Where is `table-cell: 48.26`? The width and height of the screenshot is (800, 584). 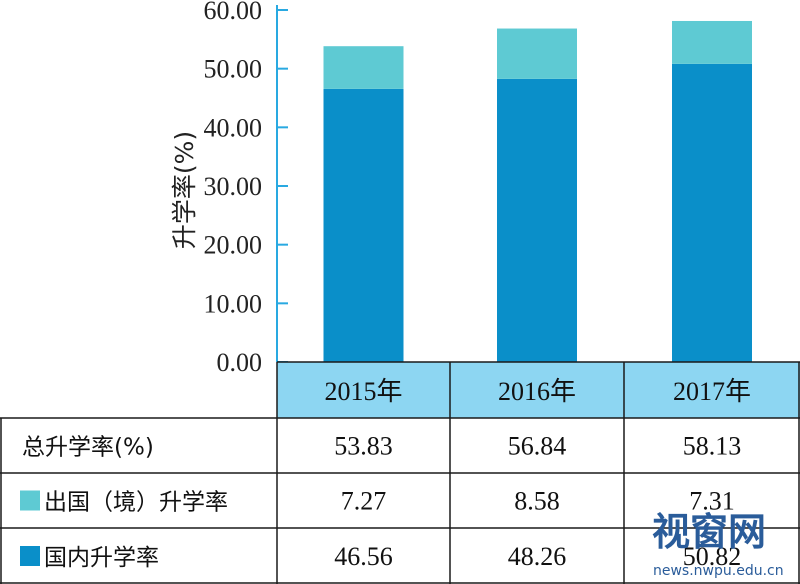 table-cell: 48.26 is located at coordinates (537, 556).